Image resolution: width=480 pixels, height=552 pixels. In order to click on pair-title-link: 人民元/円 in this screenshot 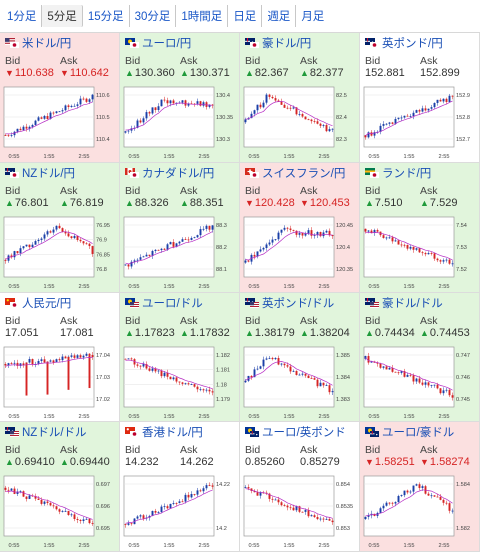, I will do `click(38, 303)`.